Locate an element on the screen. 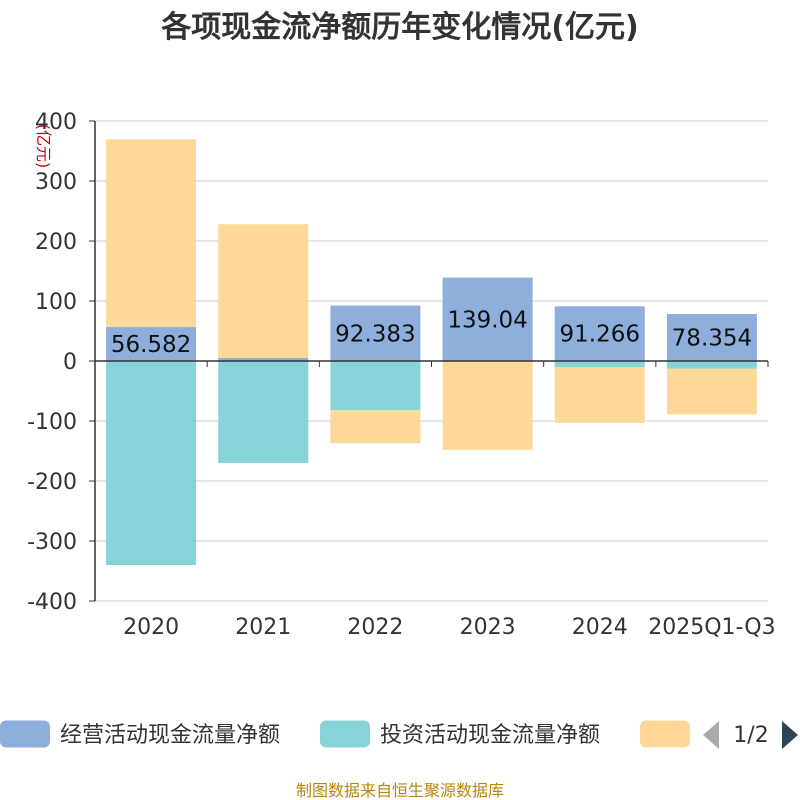  bar-series1-2020 is located at coordinates (151, 344).